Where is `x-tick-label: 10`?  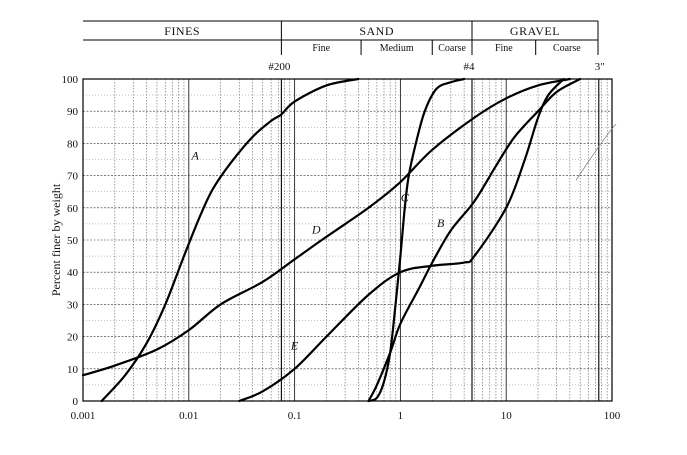 x-tick-label: 10 is located at coordinates (507, 416).